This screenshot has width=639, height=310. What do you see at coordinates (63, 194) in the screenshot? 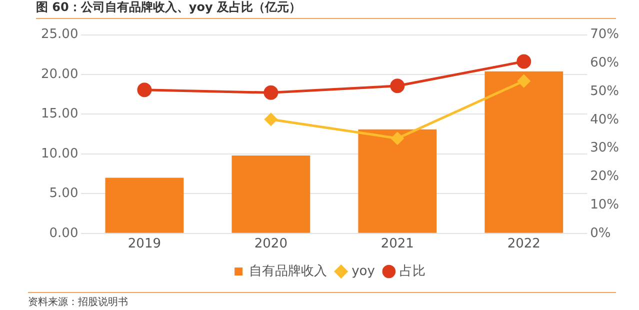
I see `y-tick-label: 5.00` at bounding box center [63, 194].